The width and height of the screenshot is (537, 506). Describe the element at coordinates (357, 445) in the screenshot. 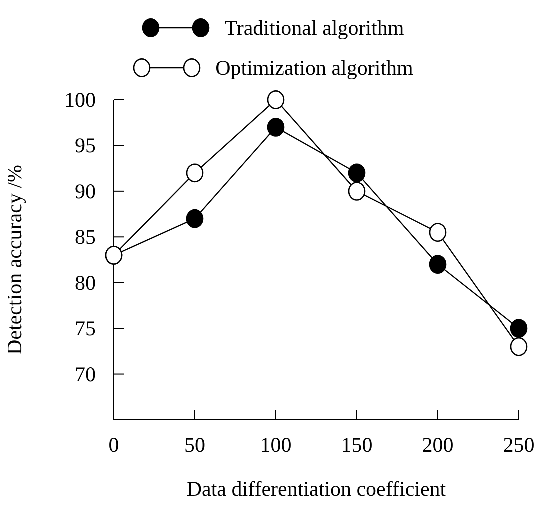

I see `x-tick-label: 150` at that location.